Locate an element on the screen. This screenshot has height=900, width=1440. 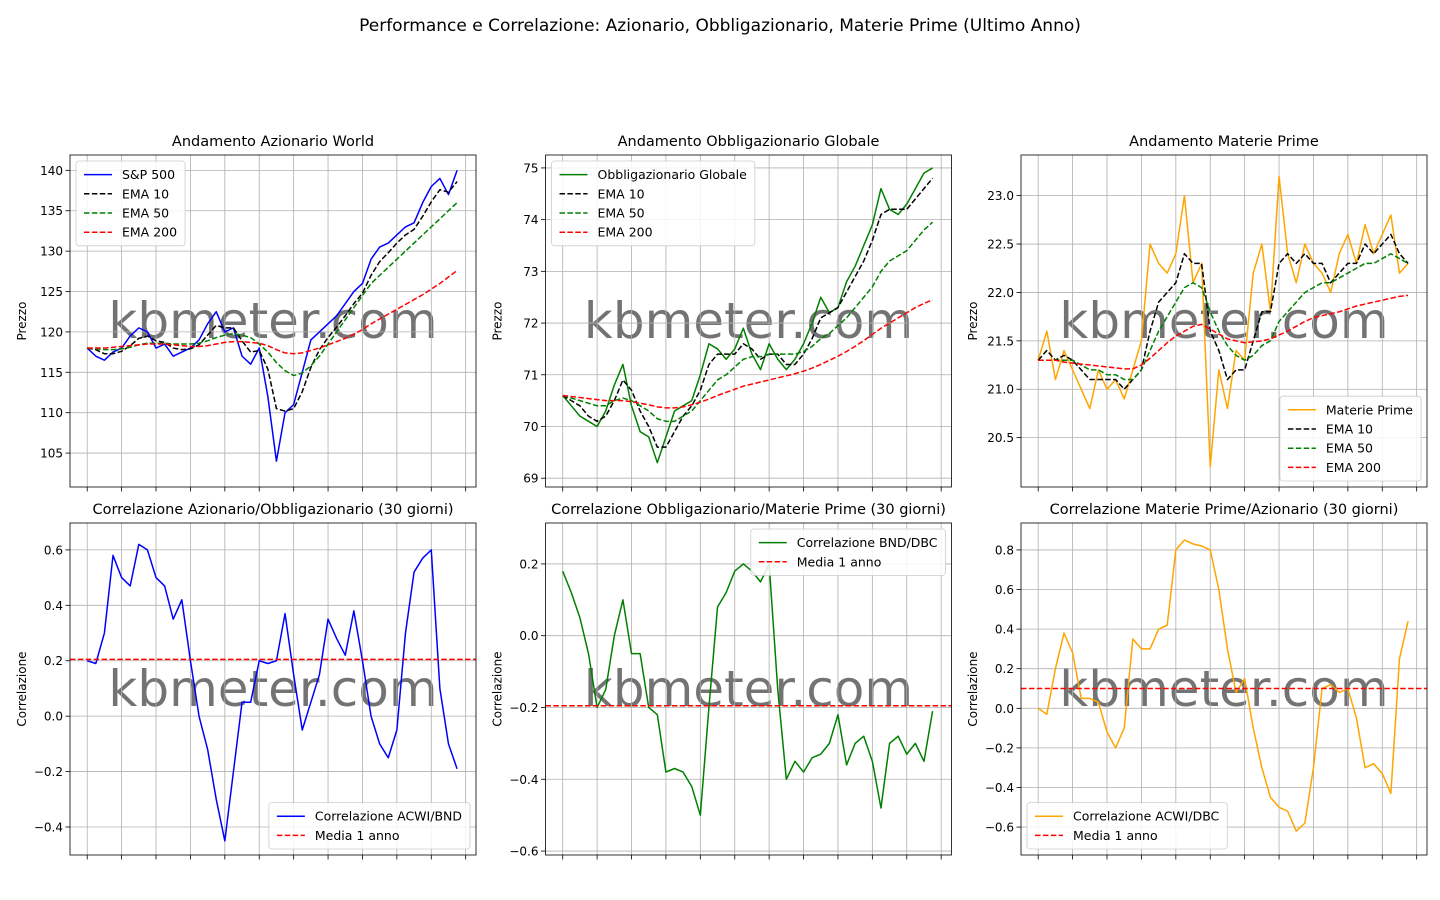
y-tick-label: 21.5 is located at coordinates (1000, 341).